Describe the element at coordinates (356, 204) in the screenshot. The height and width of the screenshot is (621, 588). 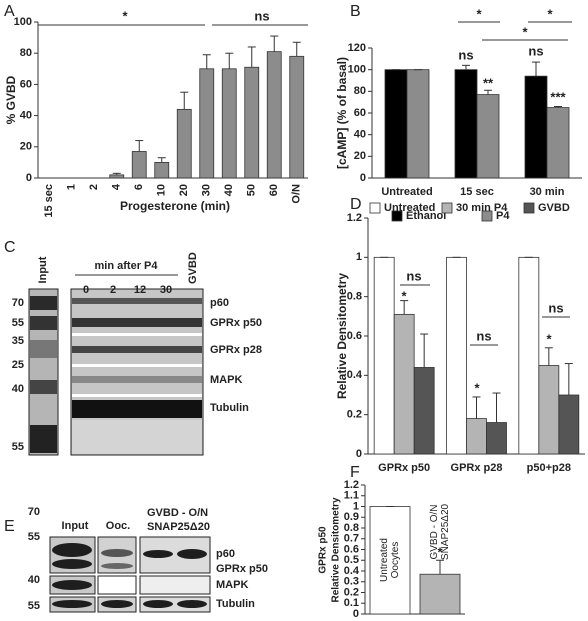
I see `panel-letter: D` at that location.